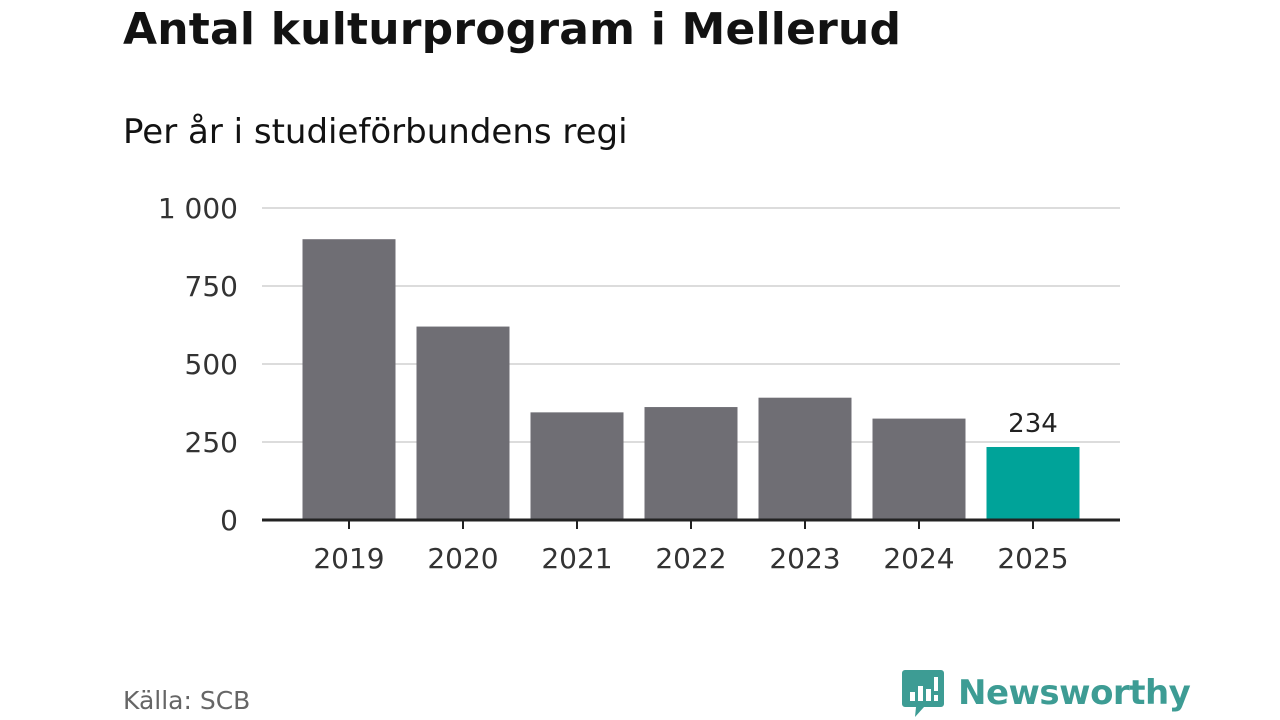  What do you see at coordinates (463, 423) in the screenshot?
I see `bar-2020` at bounding box center [463, 423].